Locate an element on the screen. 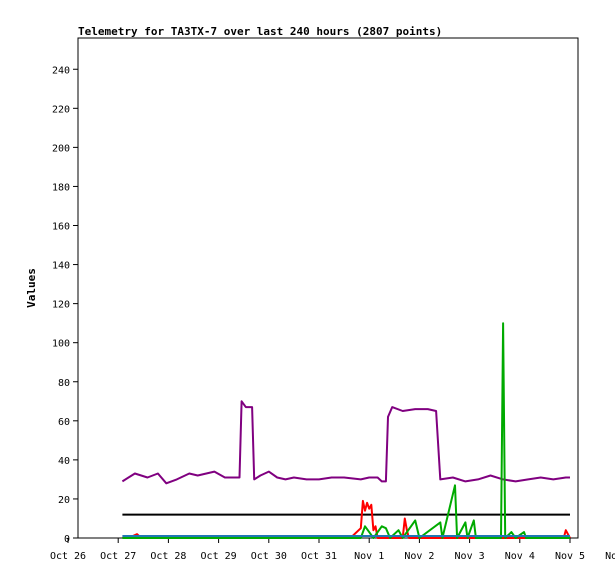  x-tick-label: Oct 30 is located at coordinates (269, 556).